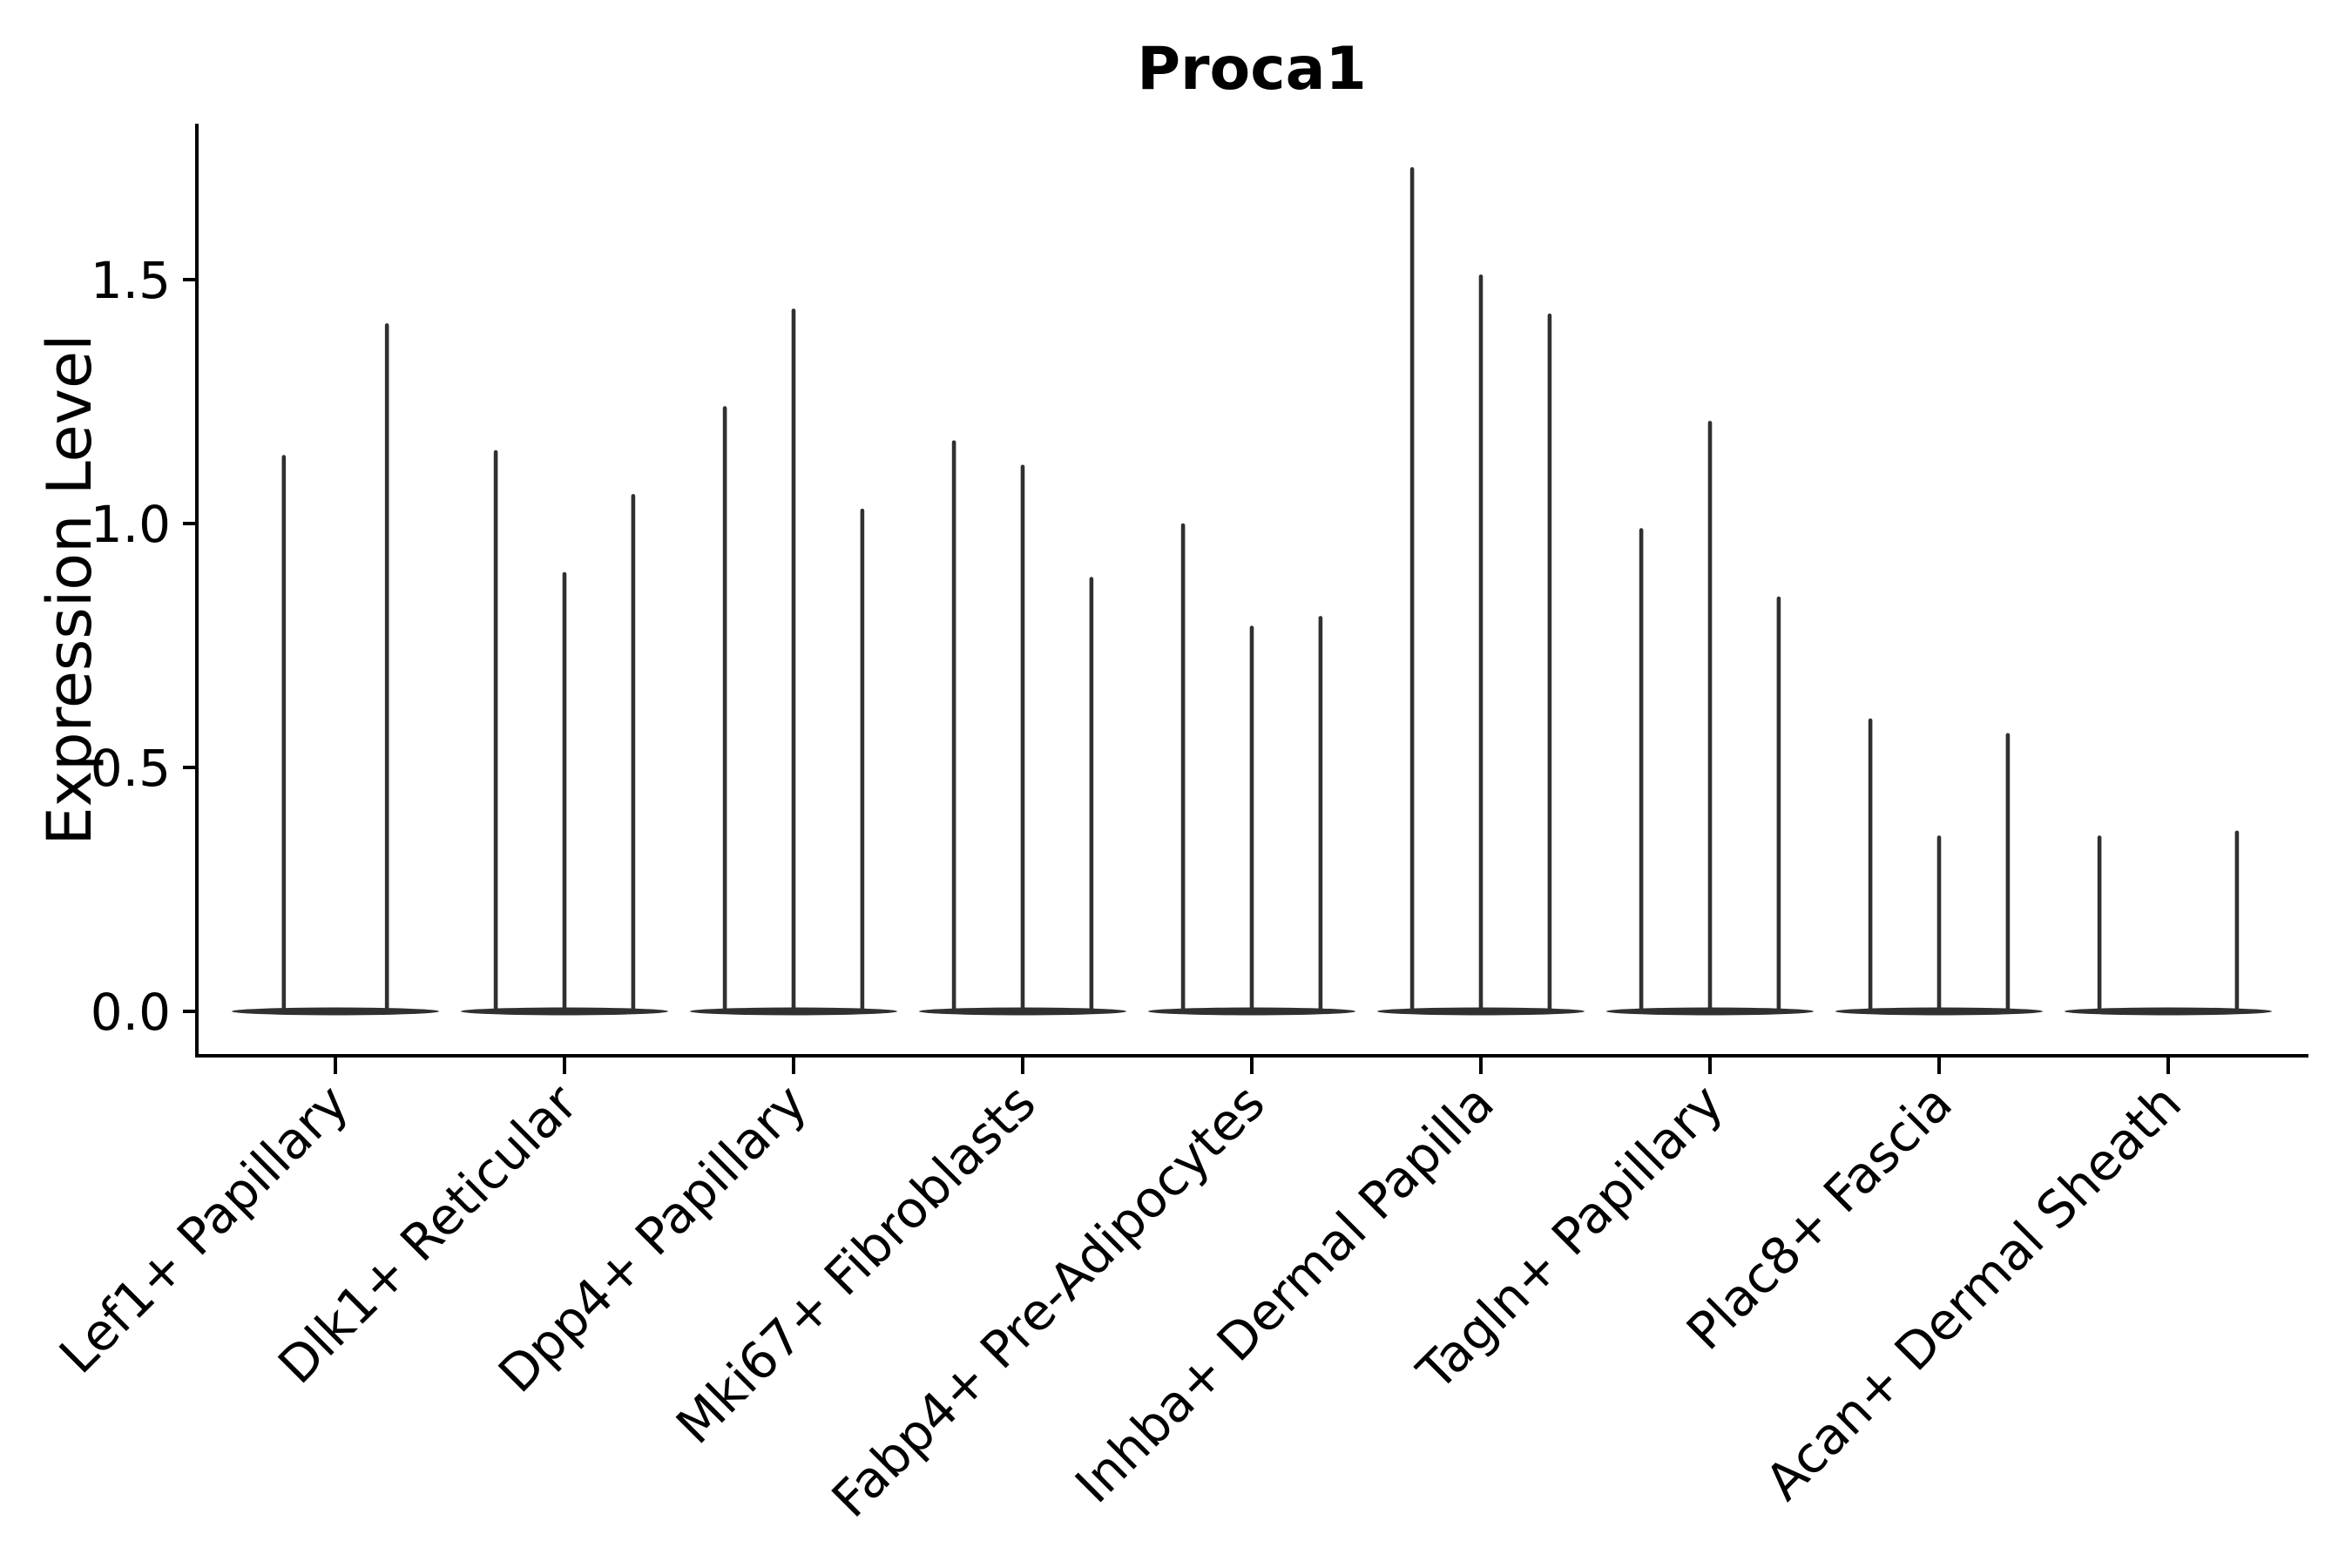  Describe the element at coordinates (1284, 1294) in the screenshot. I see `x-tick-label: Inhba+ Dermal Papilla` at that location.